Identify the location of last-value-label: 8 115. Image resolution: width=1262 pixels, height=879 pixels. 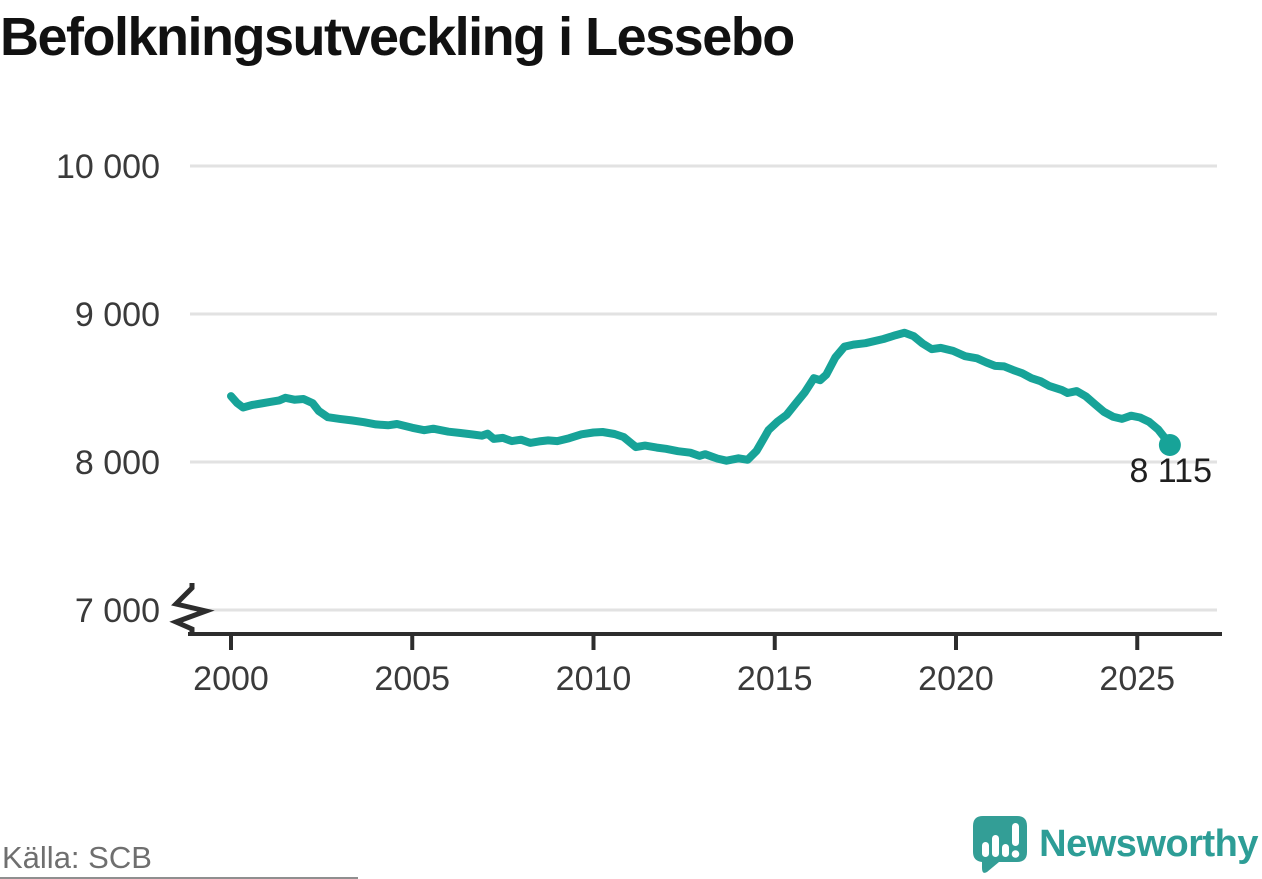
(1170, 471).